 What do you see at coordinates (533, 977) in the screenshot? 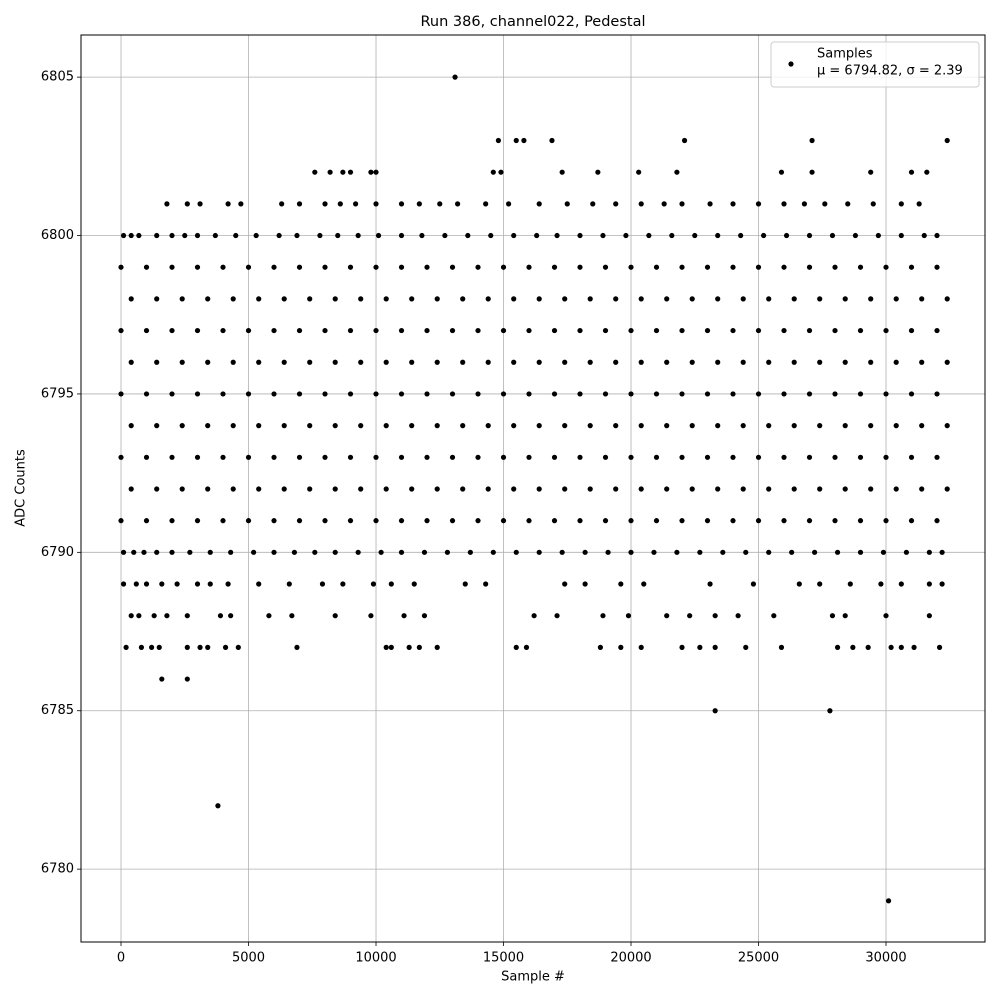
I see `x-axis-label: Sample #` at bounding box center [533, 977].